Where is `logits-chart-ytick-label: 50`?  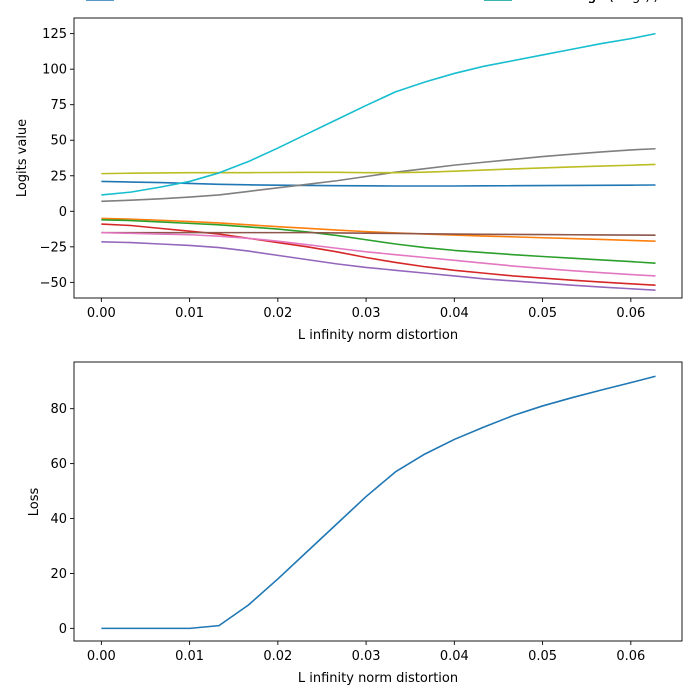
logits-chart-ytick-label: 50 is located at coordinates (58, 141).